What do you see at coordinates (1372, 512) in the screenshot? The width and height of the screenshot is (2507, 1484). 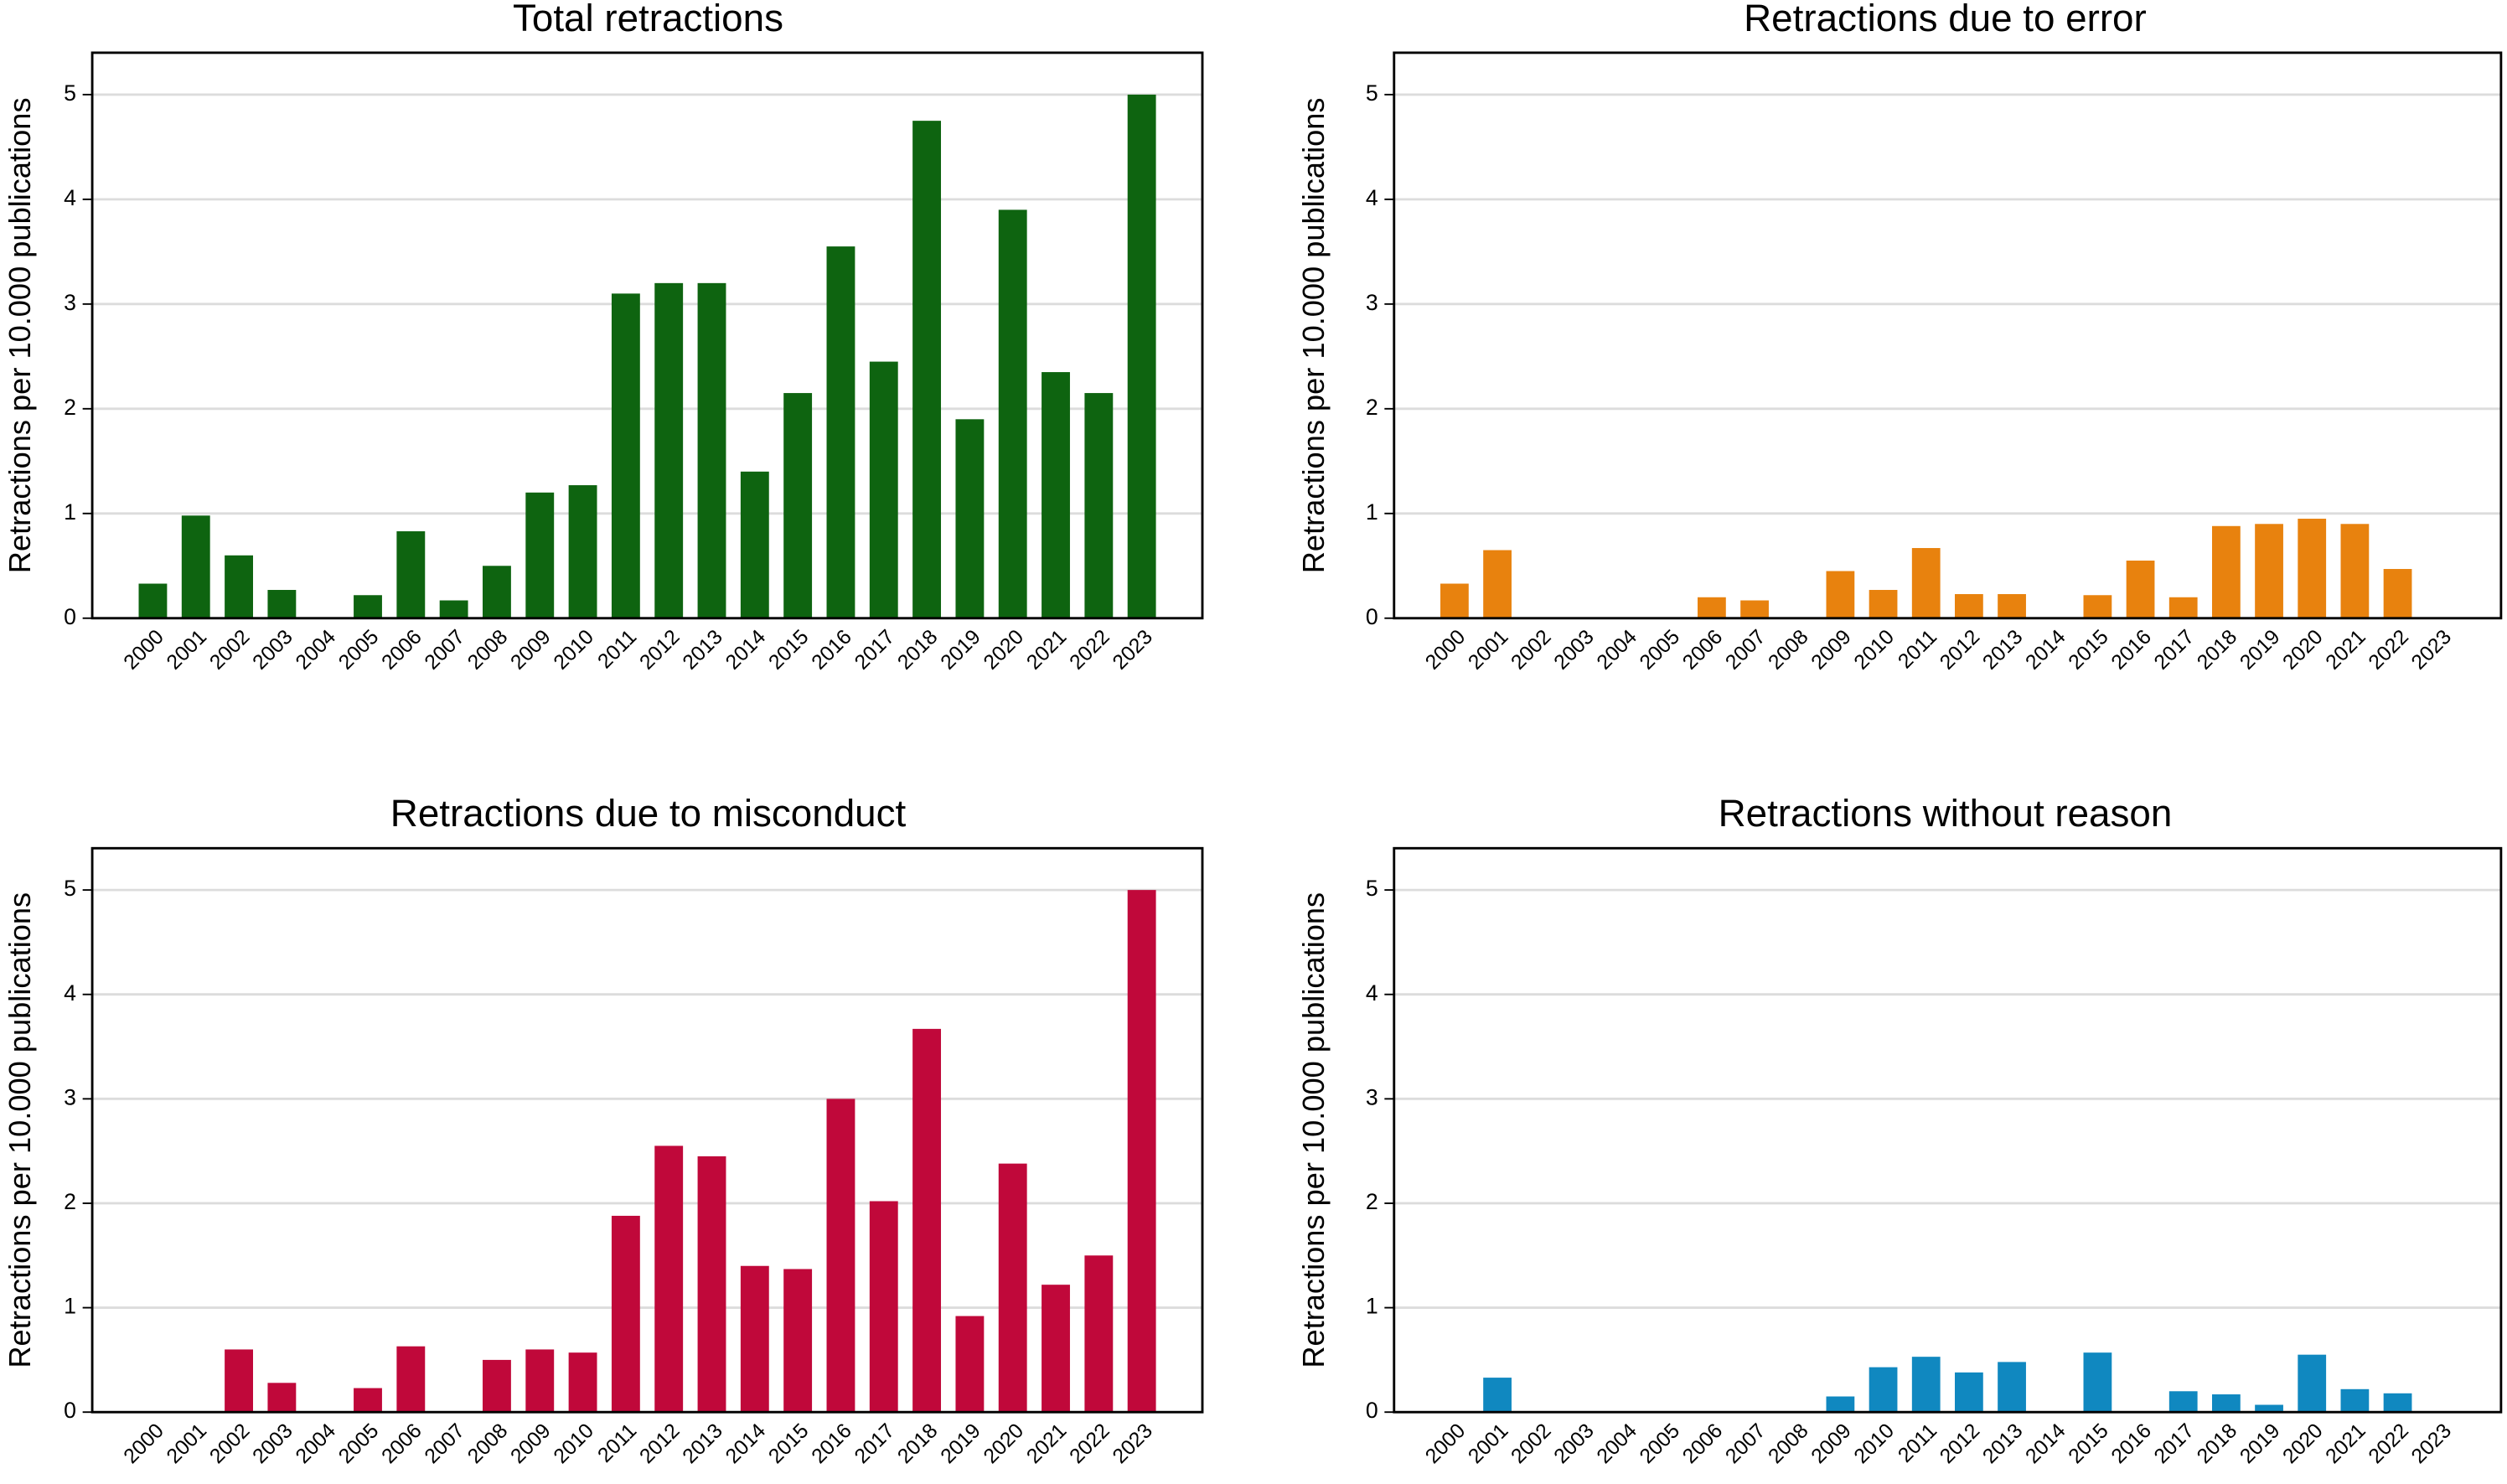 I see `y-tick-label: 1` at bounding box center [1372, 512].